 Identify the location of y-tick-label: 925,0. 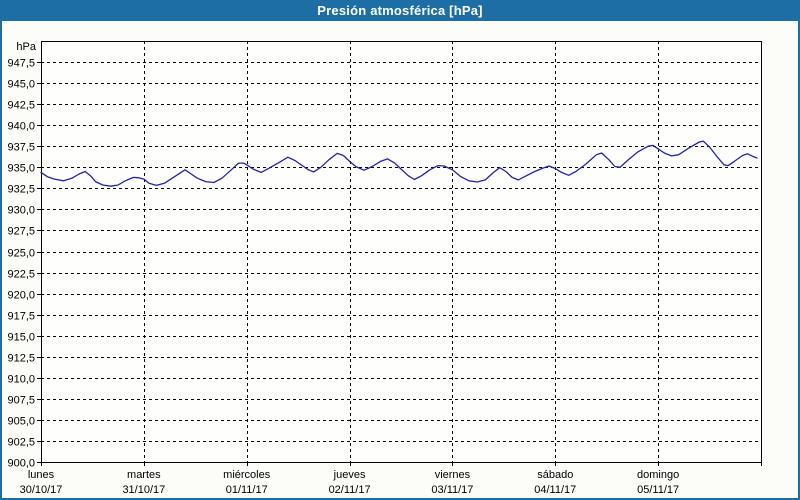
(21, 254).